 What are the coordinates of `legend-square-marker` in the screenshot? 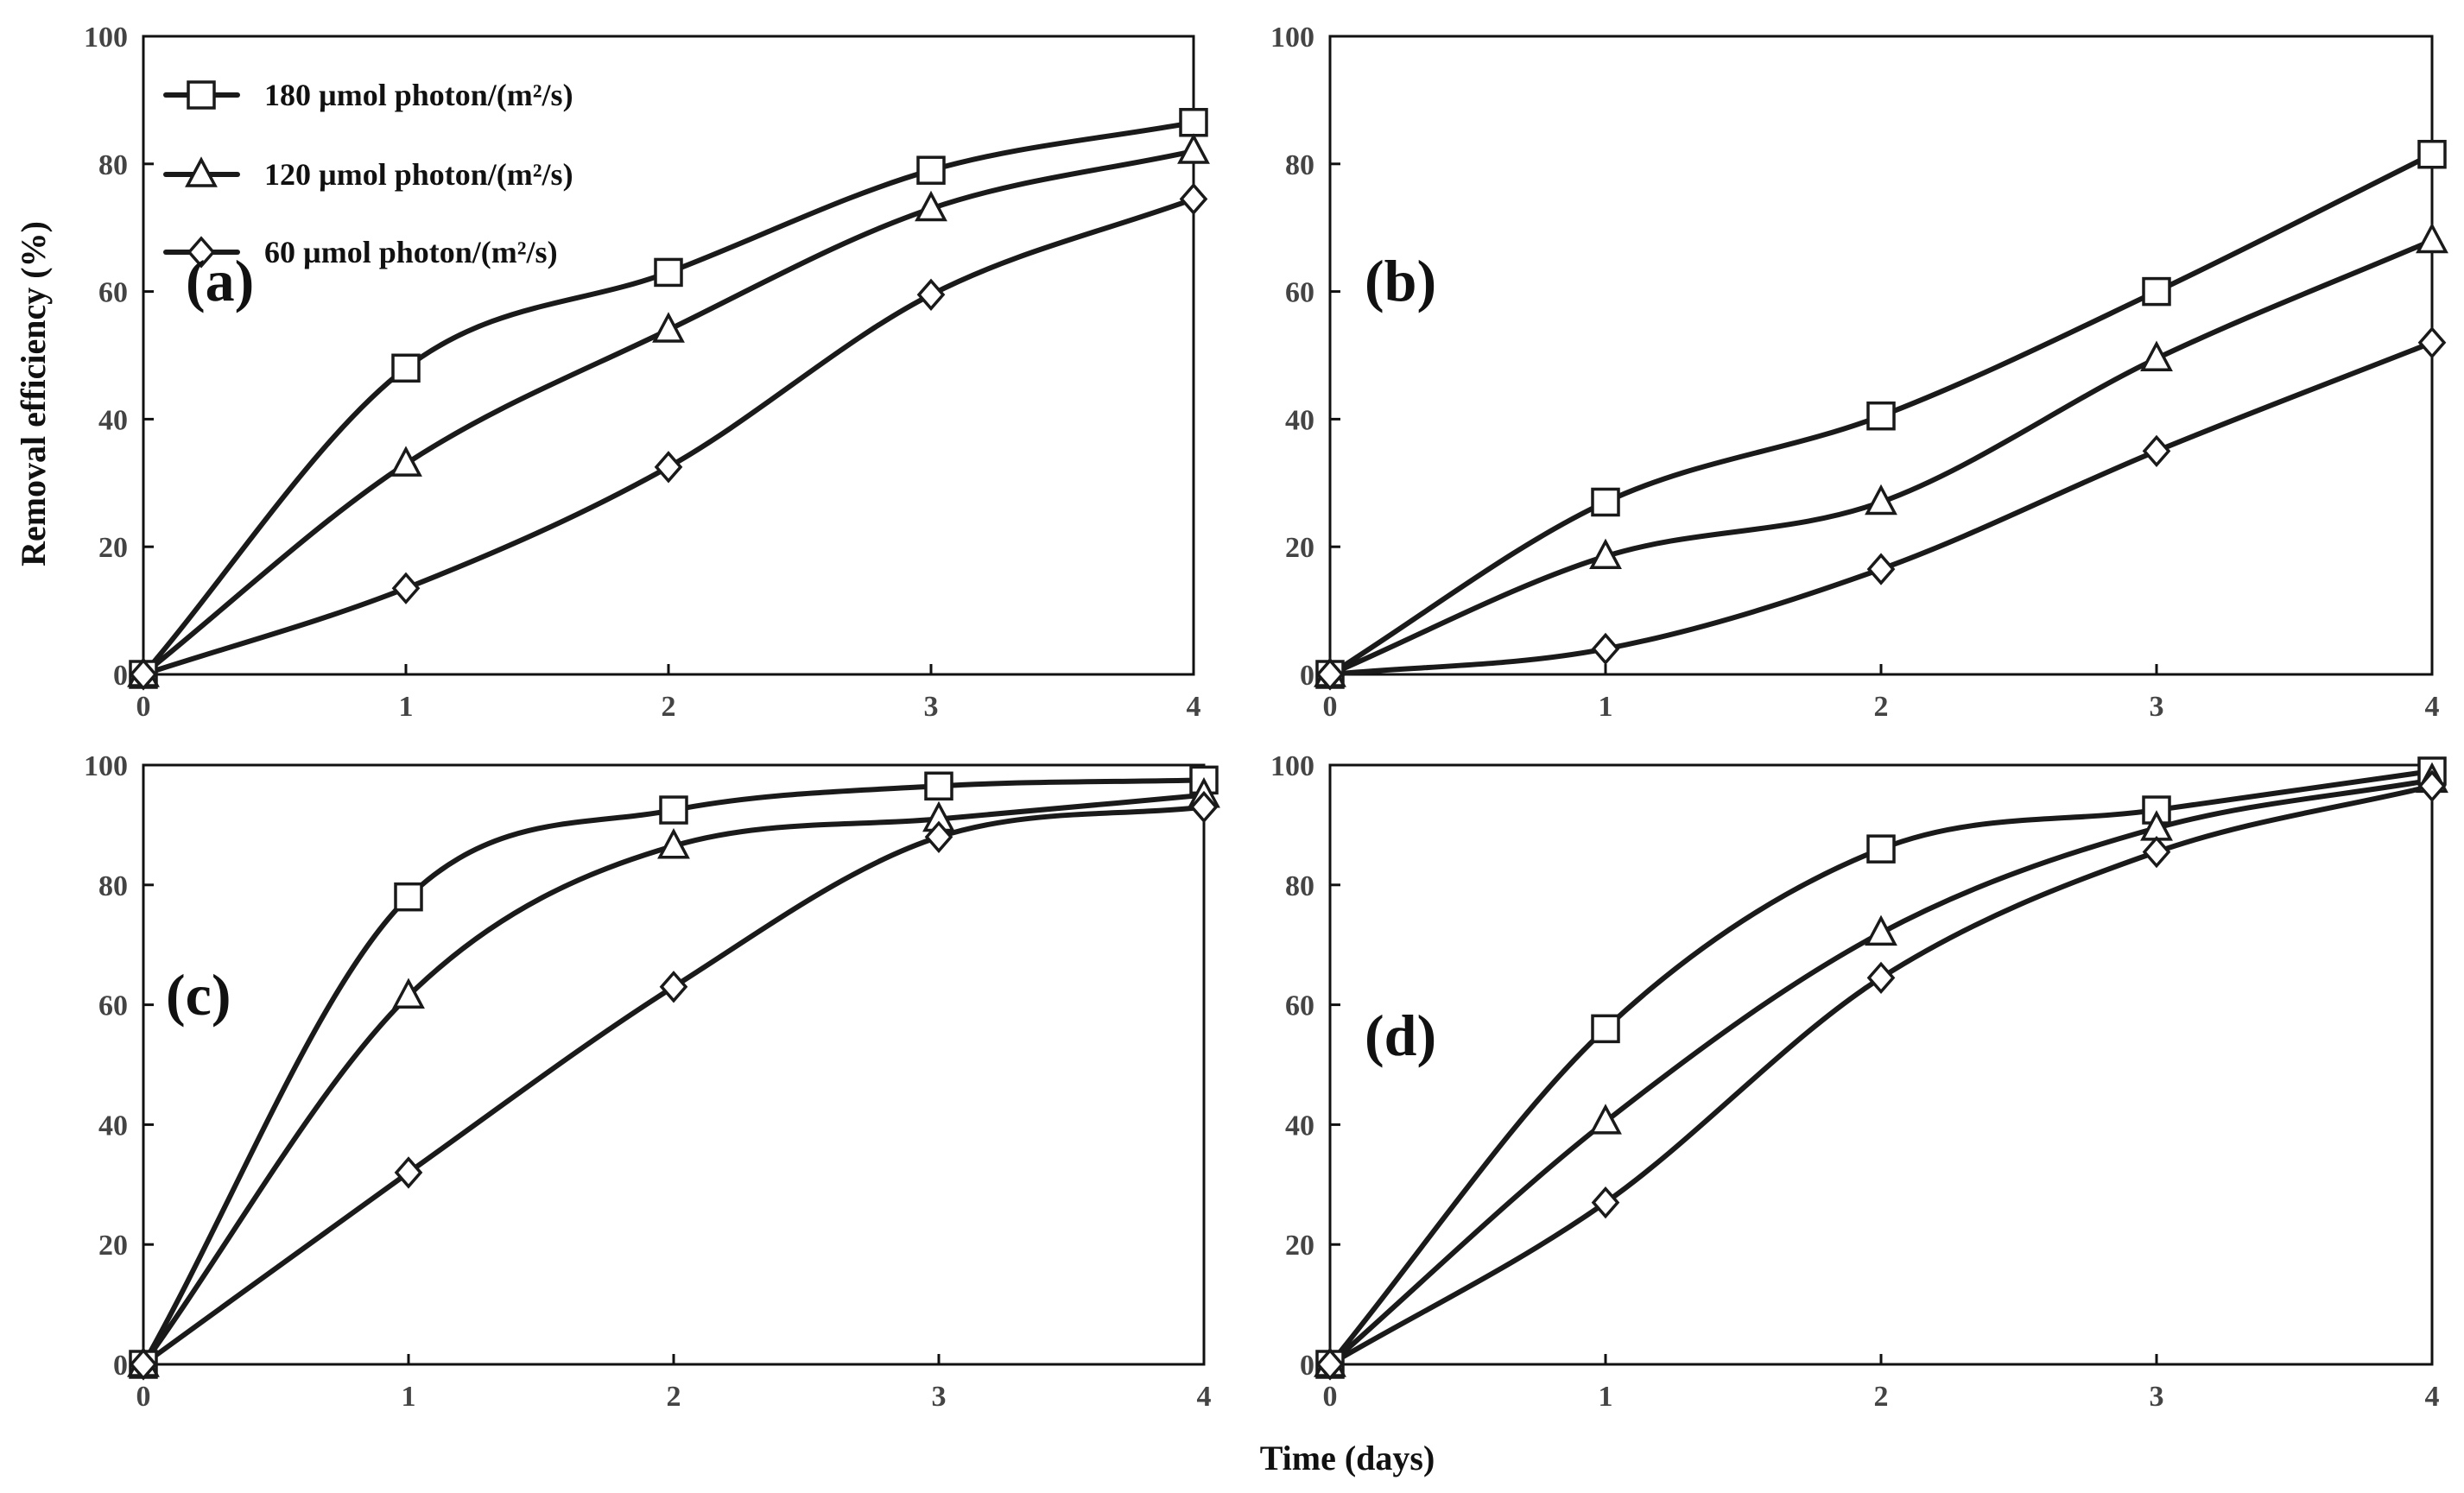 It's located at (201, 95).